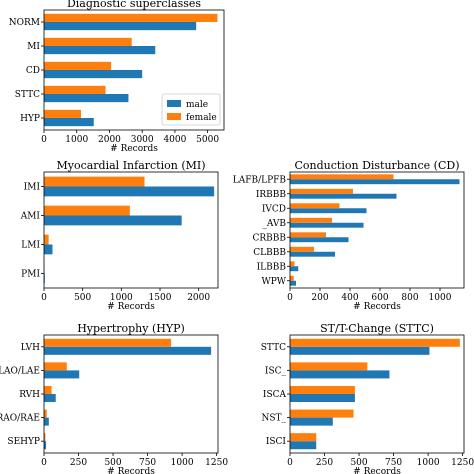 Image resolution: width=474 pixels, height=474 pixels. Describe the element at coordinates (379, 298) in the screenshot. I see `x-tick-label: 600` at that location.